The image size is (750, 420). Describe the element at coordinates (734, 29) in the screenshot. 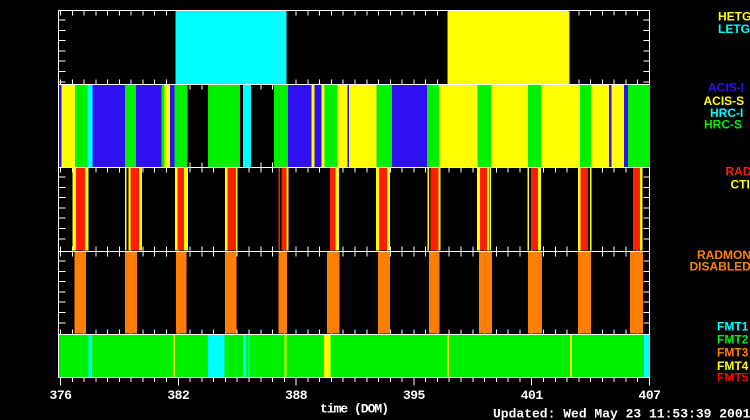

I see `svg-text: LETG` at that location.